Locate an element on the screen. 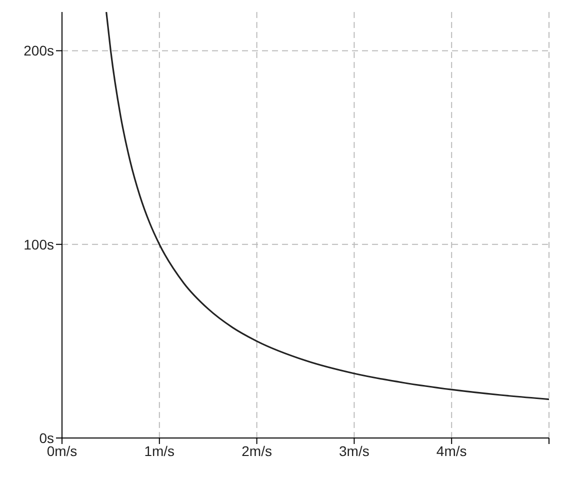  y-tick-label: 200s is located at coordinates (39, 50).